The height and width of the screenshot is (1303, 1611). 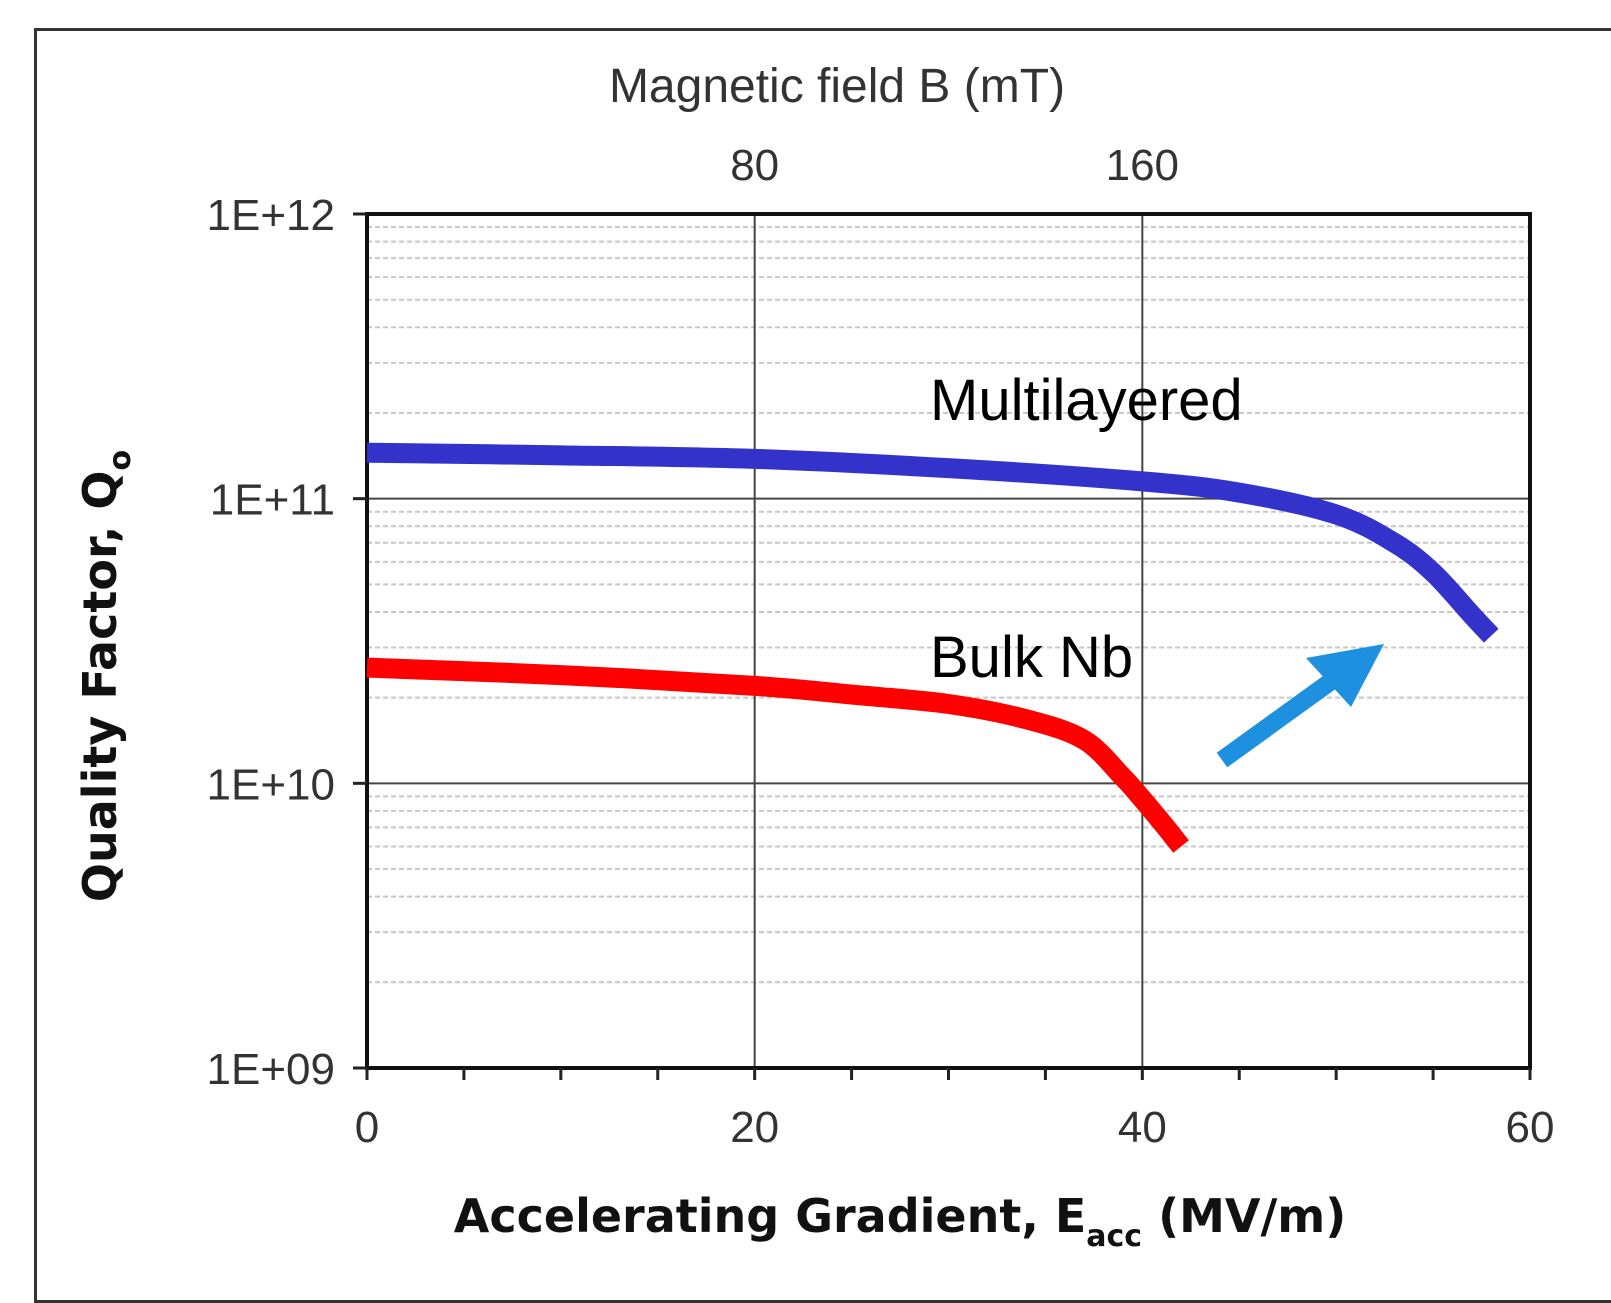 I want to click on y-tick-label: 1E+11, so click(x=272, y=500).